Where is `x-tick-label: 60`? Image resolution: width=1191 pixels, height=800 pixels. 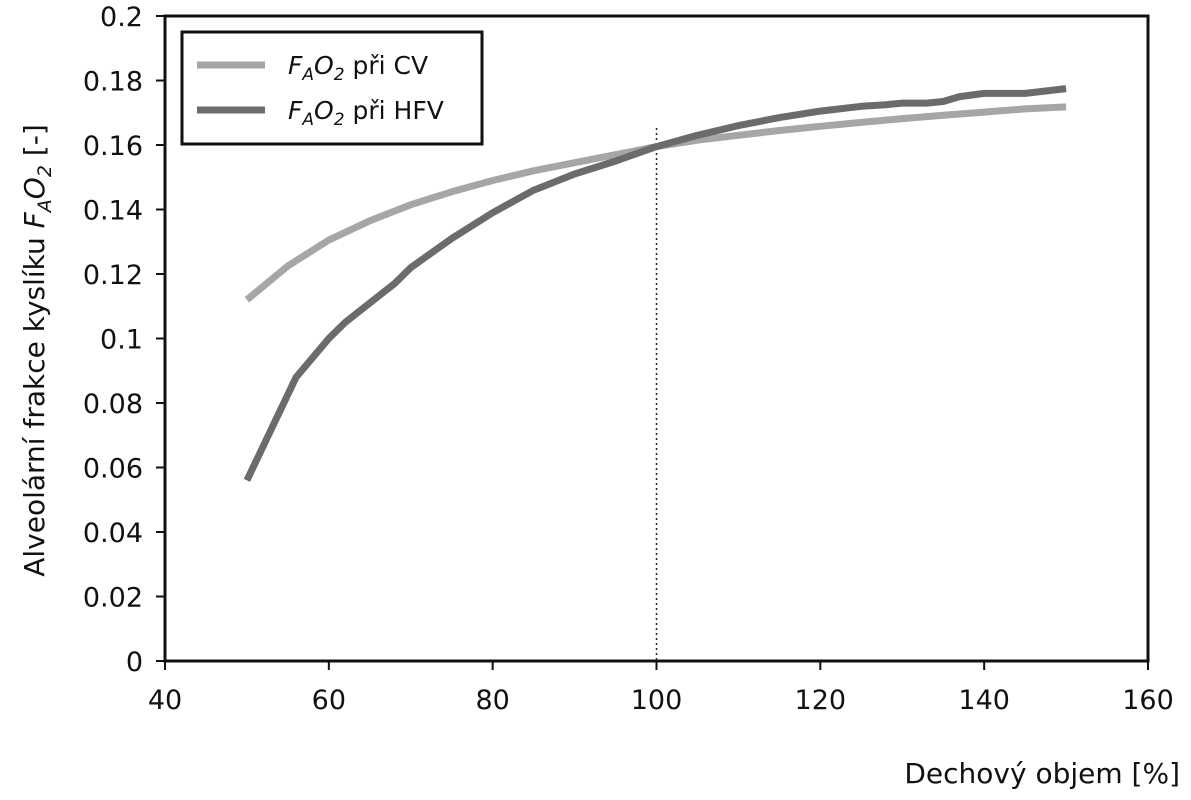 x-tick-label: 60 is located at coordinates (329, 700).